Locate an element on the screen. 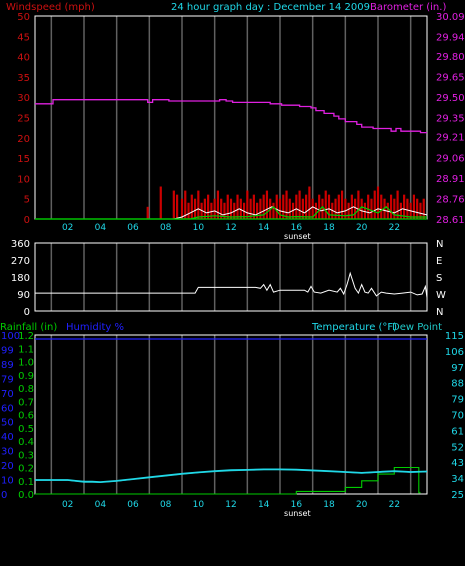 This screenshot has height=566, width=465. rainfall-tick: 0.0 is located at coordinates (26, 495).